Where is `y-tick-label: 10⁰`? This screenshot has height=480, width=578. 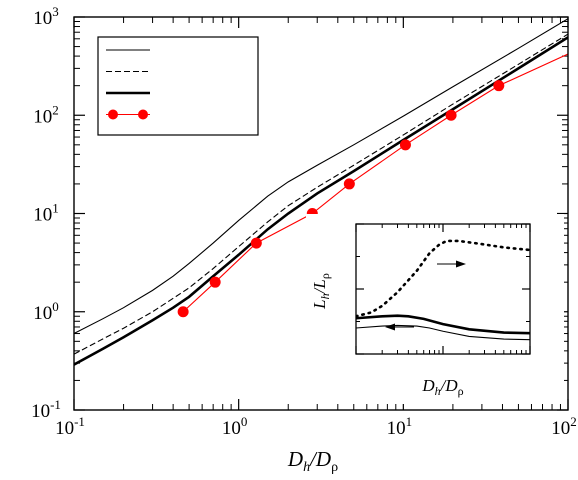
y-tick-label: 10⁰ is located at coordinates (46, 311).